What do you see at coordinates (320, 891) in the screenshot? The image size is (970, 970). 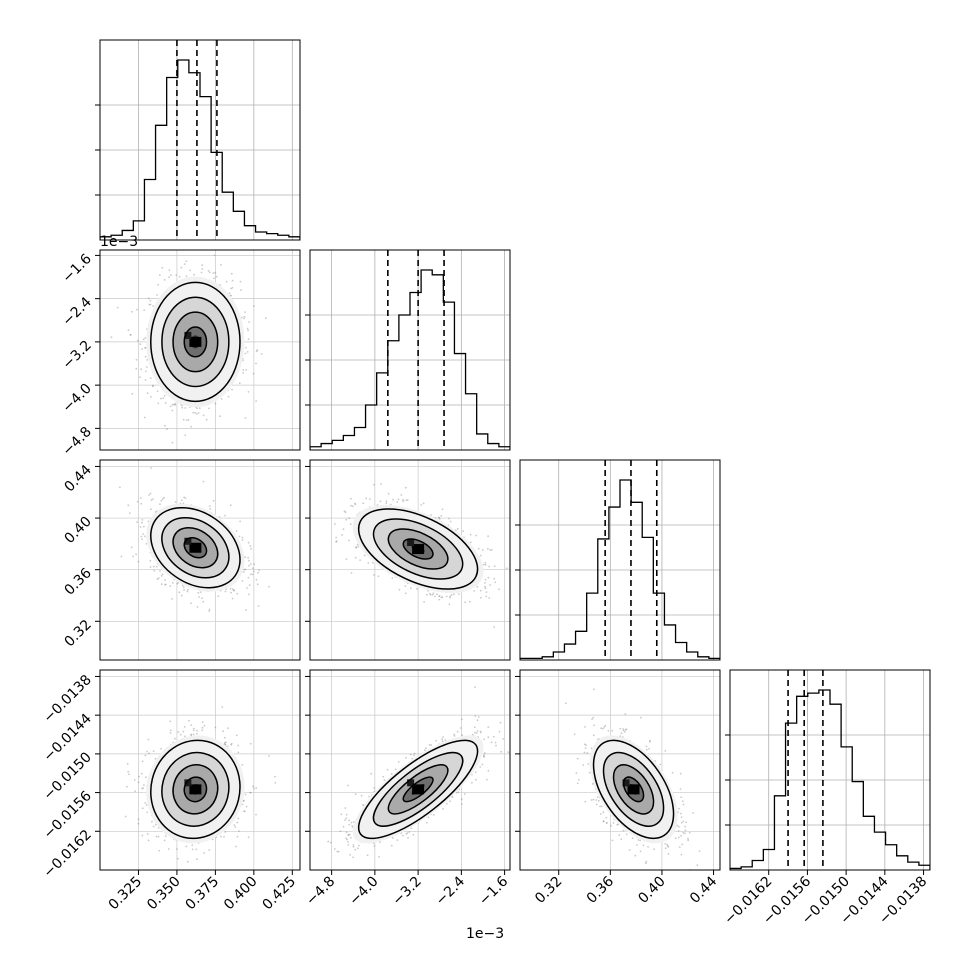 I see `x-tick-label: −4.8` at bounding box center [320, 891].